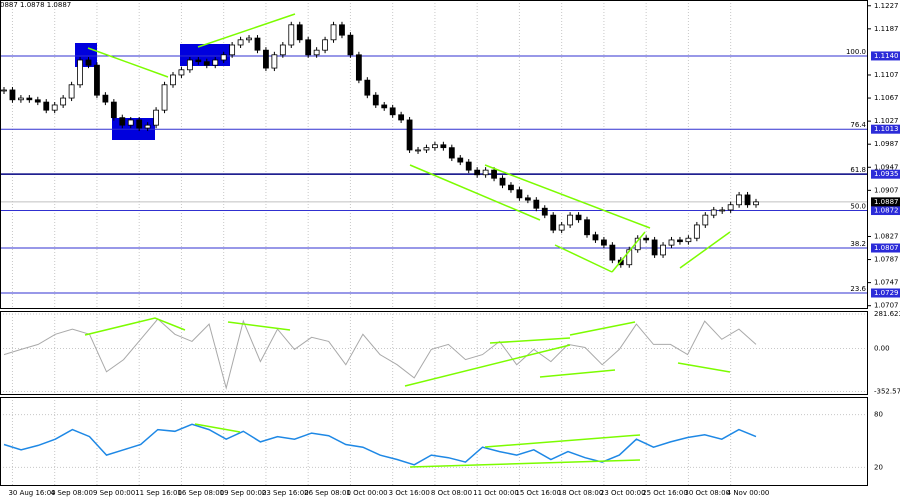  Describe the element at coordinates (496, 493) in the screenshot. I see `x-tick-label: 11 Oct 00:00` at that location.